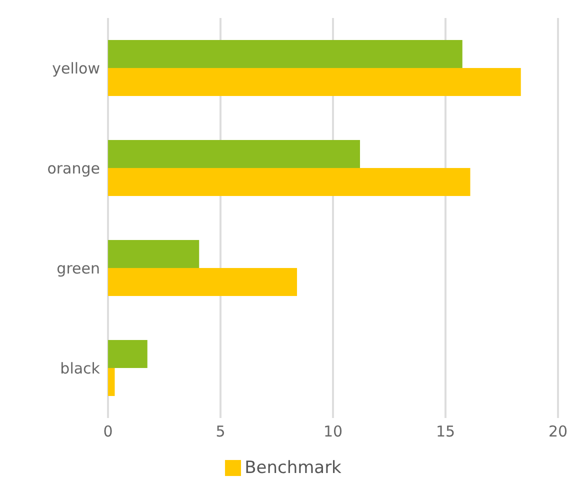  Describe the element at coordinates (108, 431) in the screenshot. I see `x-tick-label: 0` at that location.